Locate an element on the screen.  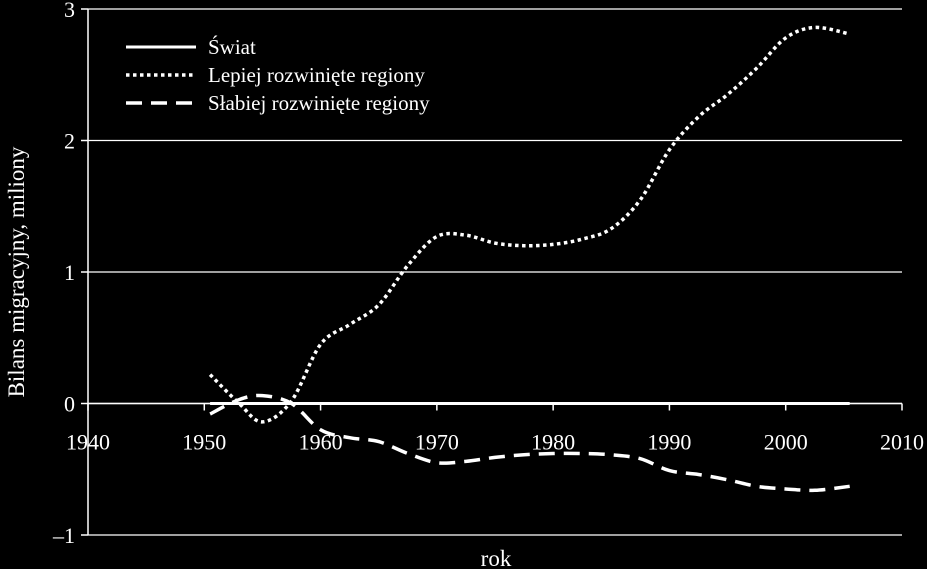
x-tick-label-0: 1940 is located at coordinates (88, 442).